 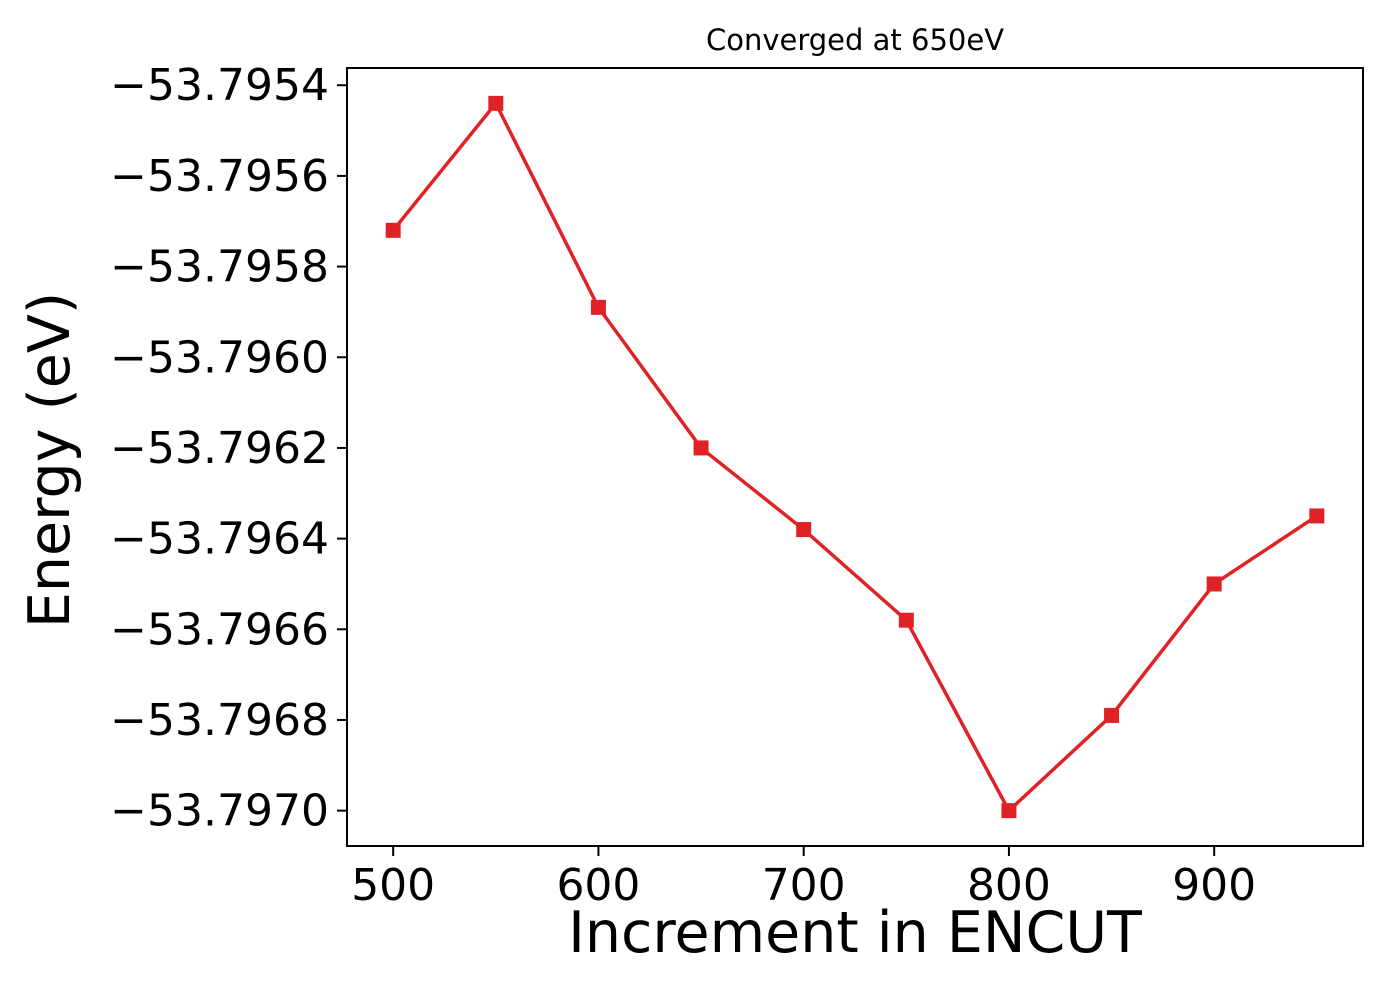 What do you see at coordinates (393, 885) in the screenshot?
I see `x-tick-label: 500` at bounding box center [393, 885].